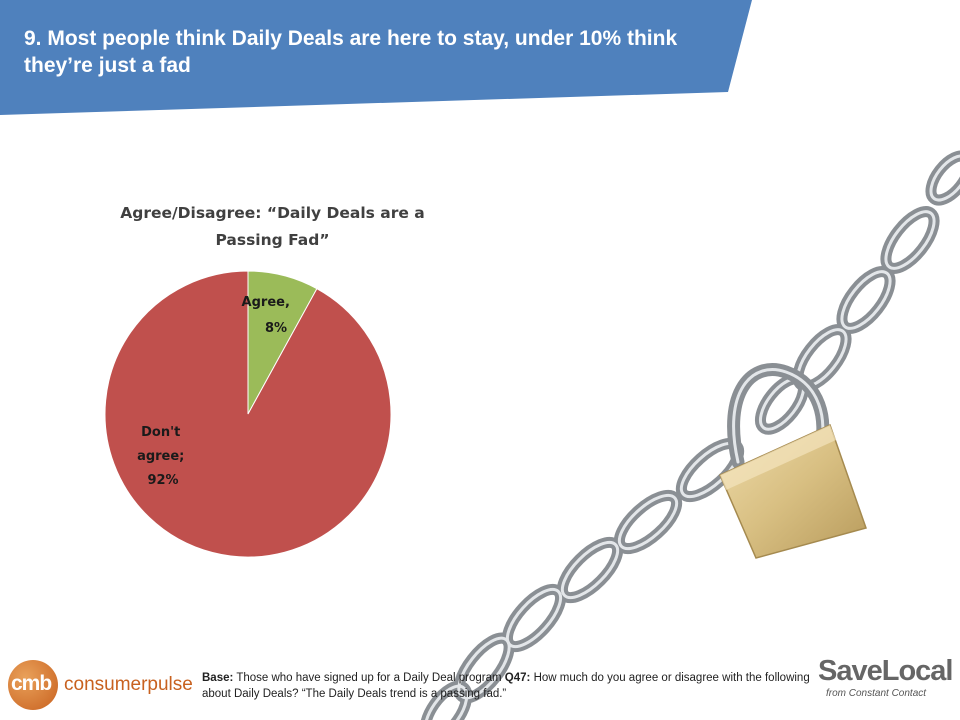 Image resolution: width=960 pixels, height=720 pixels. What do you see at coordinates (160, 432) in the screenshot?
I see `slice-label-dont-agree-line-1: Don't` at bounding box center [160, 432].